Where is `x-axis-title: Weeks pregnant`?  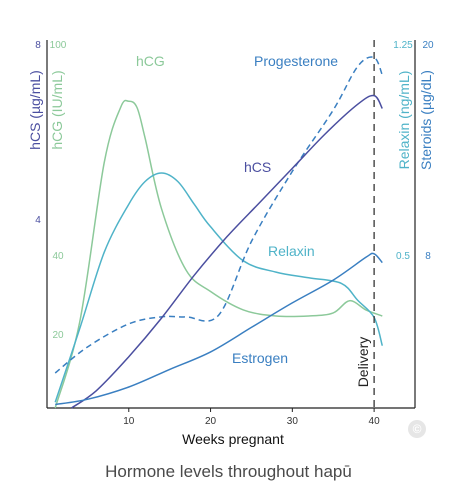
x-axis-title: Weeks pregnant is located at coordinates (233, 439).